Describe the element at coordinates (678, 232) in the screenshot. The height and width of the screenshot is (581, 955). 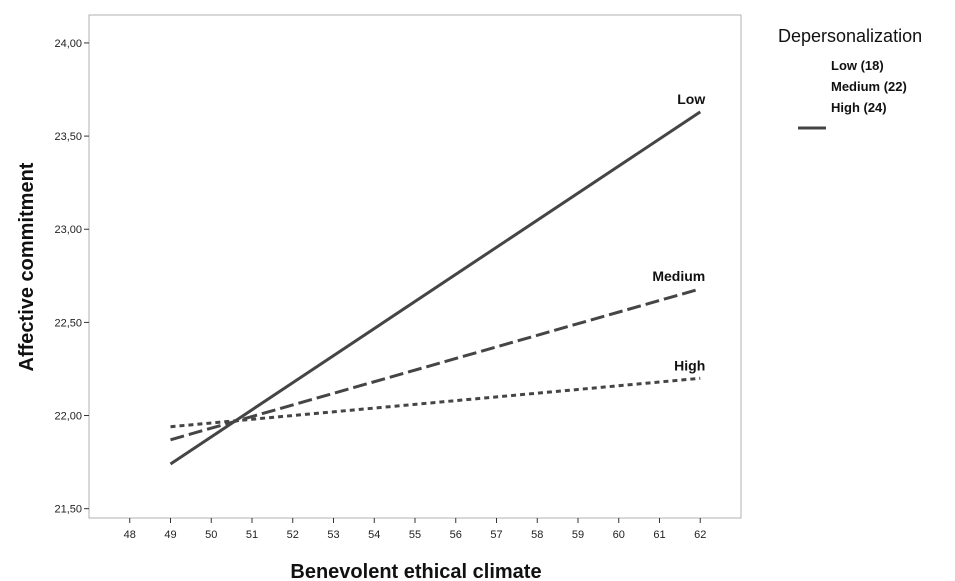
I see `series-labels: Low Medium High` at that location.